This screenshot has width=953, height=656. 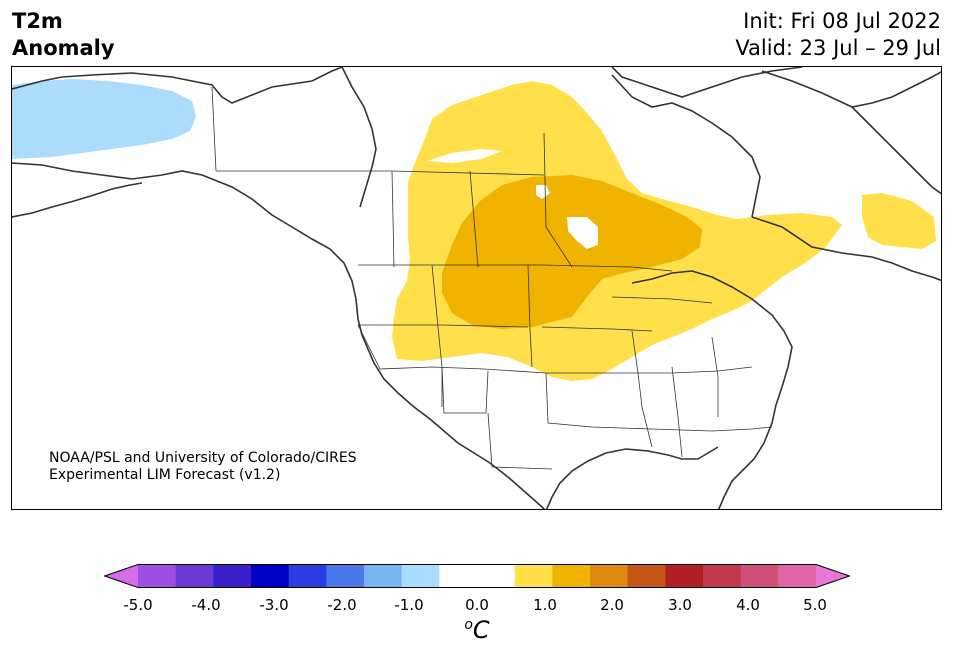 I want to click on colorbar-outline, so click(x=477, y=576).